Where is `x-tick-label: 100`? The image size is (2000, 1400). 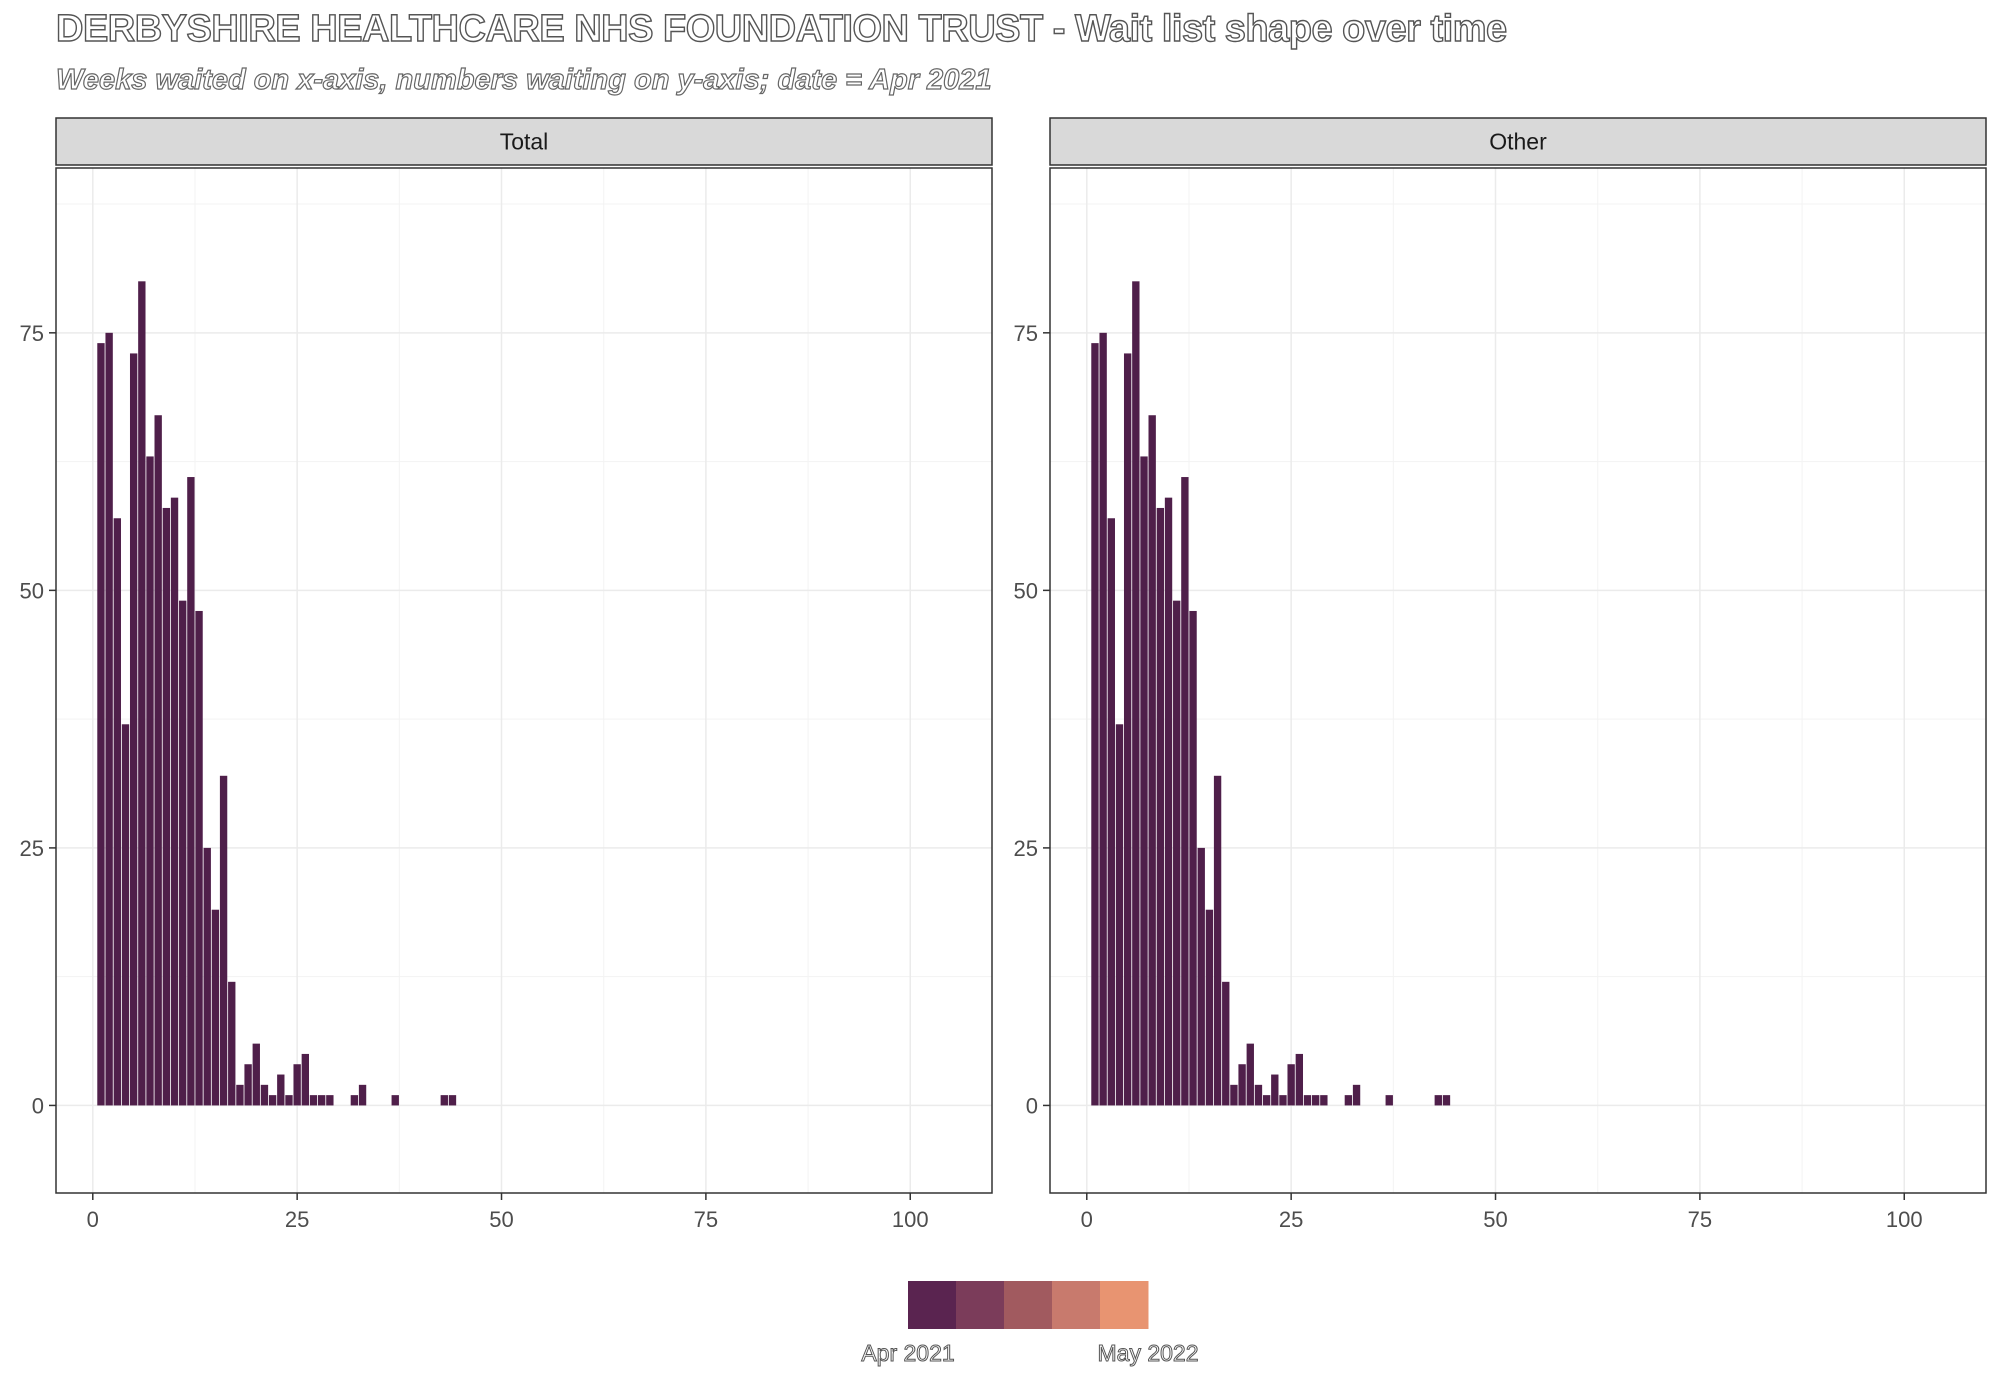 x-tick-label: 100 is located at coordinates (910, 1219).